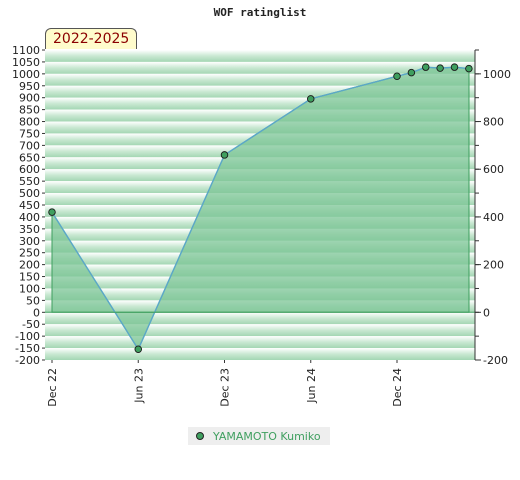  I want to click on y-left-tick-label: 550, so click(29, 181).